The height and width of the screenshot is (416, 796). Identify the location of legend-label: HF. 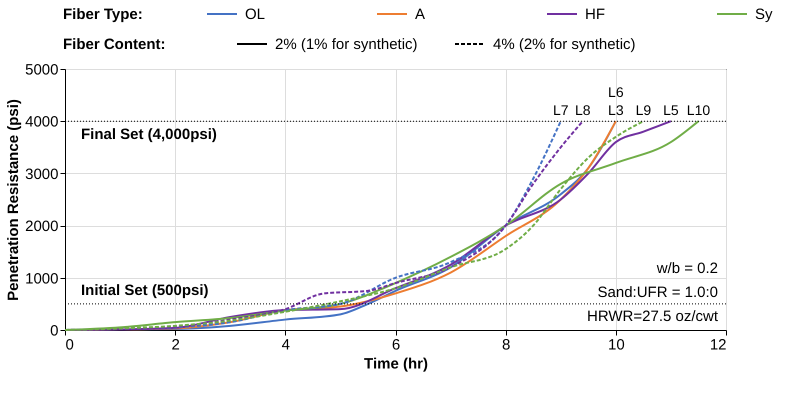
(595, 14).